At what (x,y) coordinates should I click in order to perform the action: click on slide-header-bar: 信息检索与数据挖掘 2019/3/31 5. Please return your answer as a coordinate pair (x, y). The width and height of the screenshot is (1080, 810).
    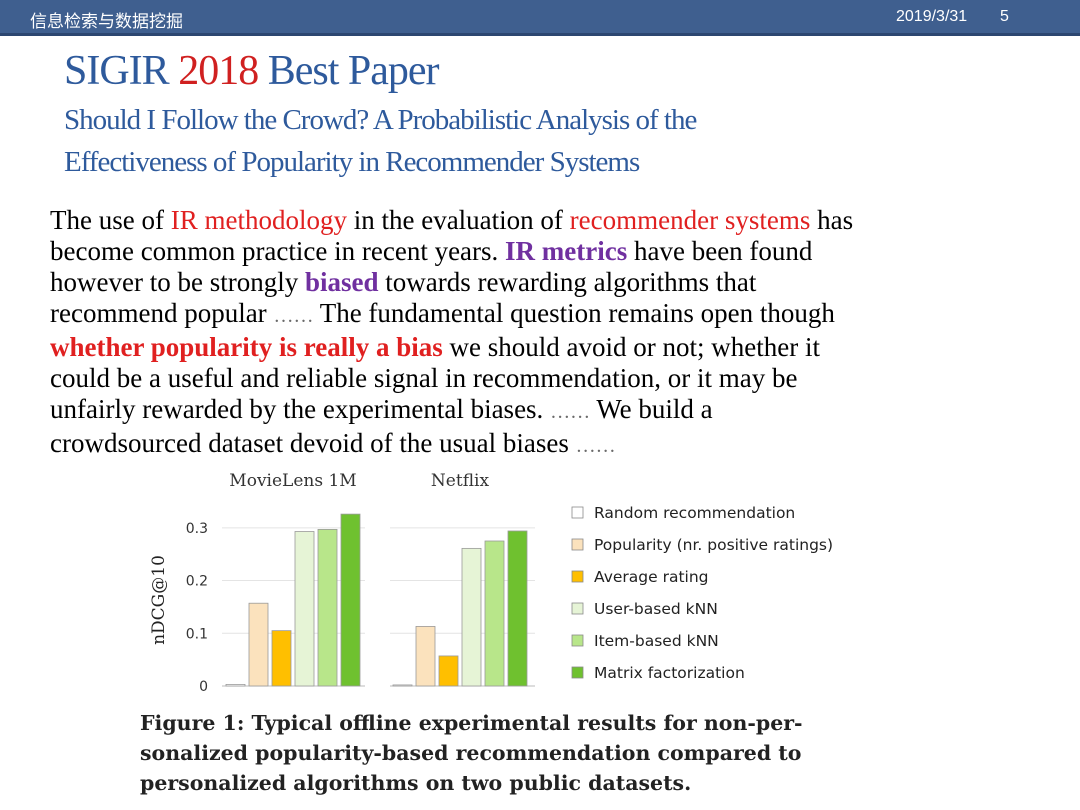
    Looking at the image, I should click on (540, 18).